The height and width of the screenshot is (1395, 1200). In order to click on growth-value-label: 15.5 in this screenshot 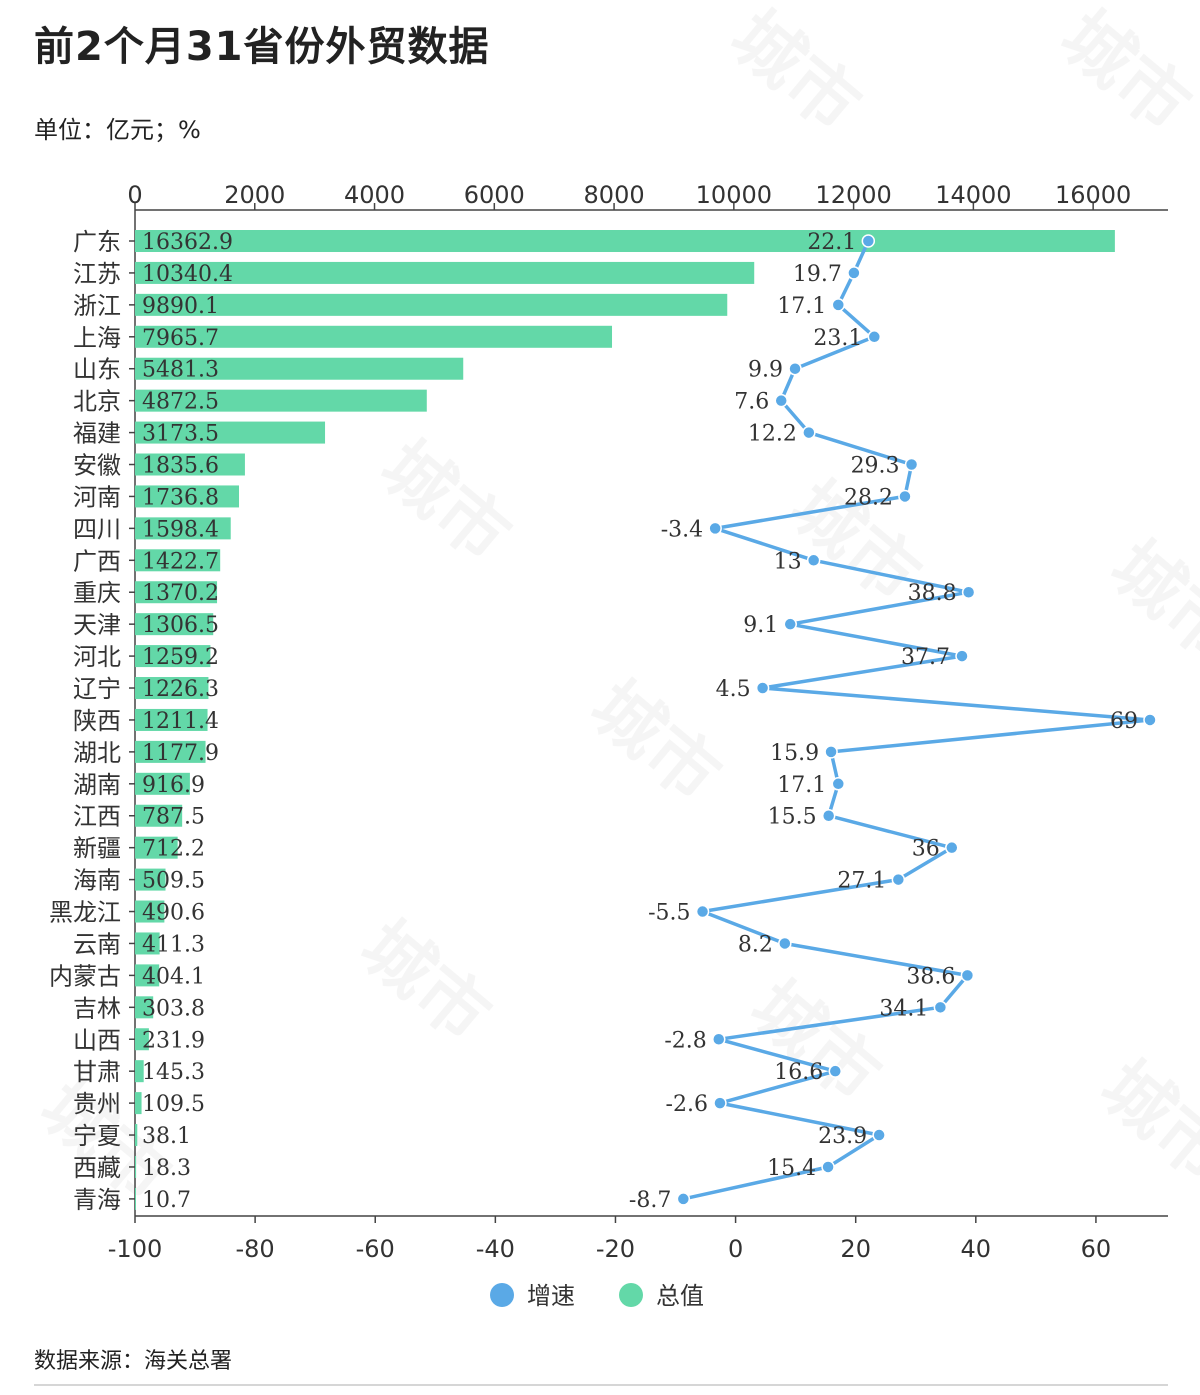, I will do `click(792, 817)`.